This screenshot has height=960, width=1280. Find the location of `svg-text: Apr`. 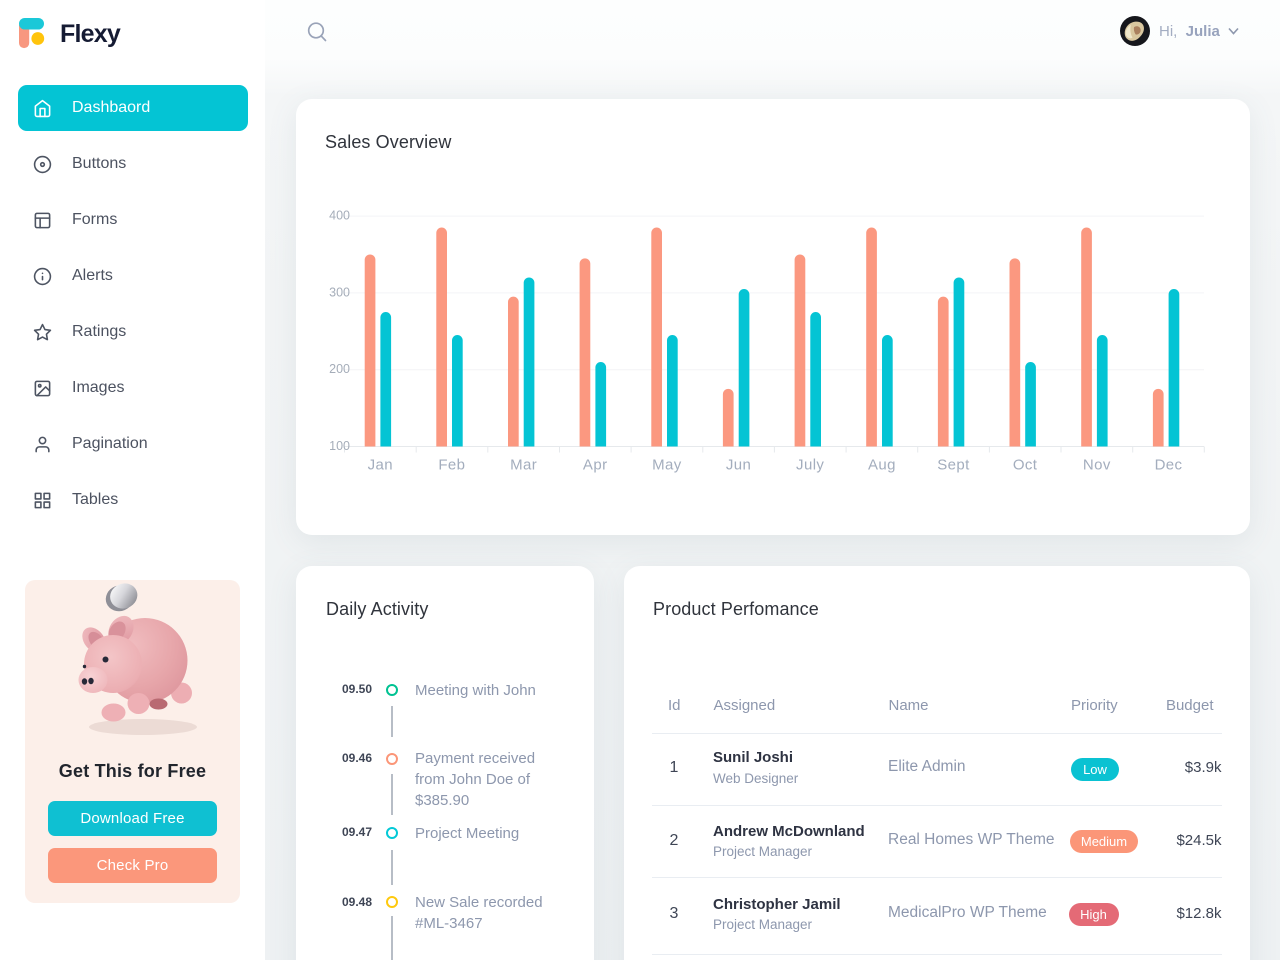

svg-text: Apr is located at coordinates (594, 465).